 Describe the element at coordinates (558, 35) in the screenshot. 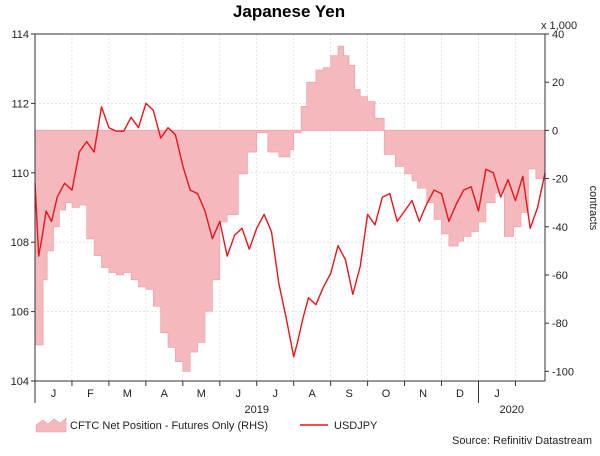

I see `right-tick-label: 40` at that location.